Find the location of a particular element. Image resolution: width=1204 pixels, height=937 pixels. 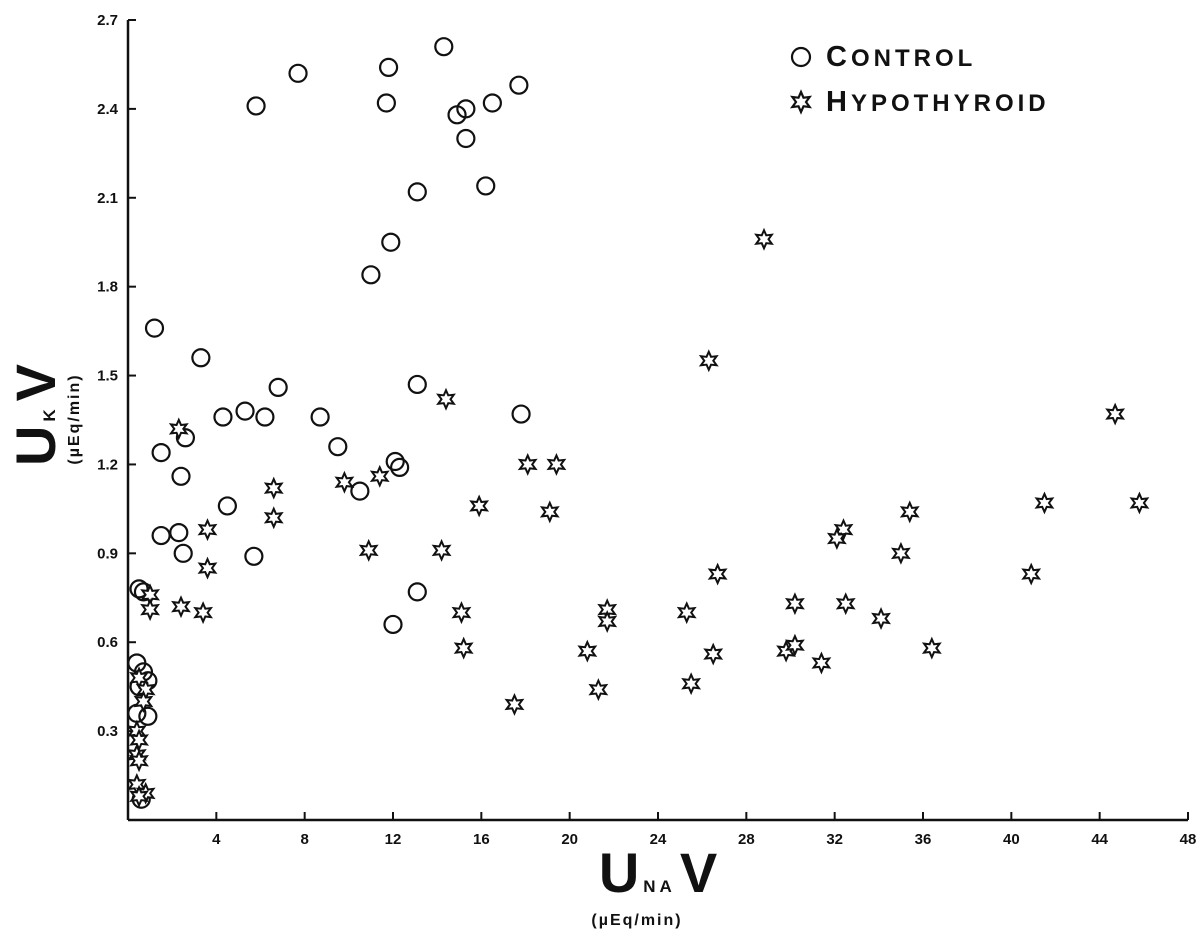

x-axis-title: U NAV (µEq/min) is located at coordinates (654, 885).